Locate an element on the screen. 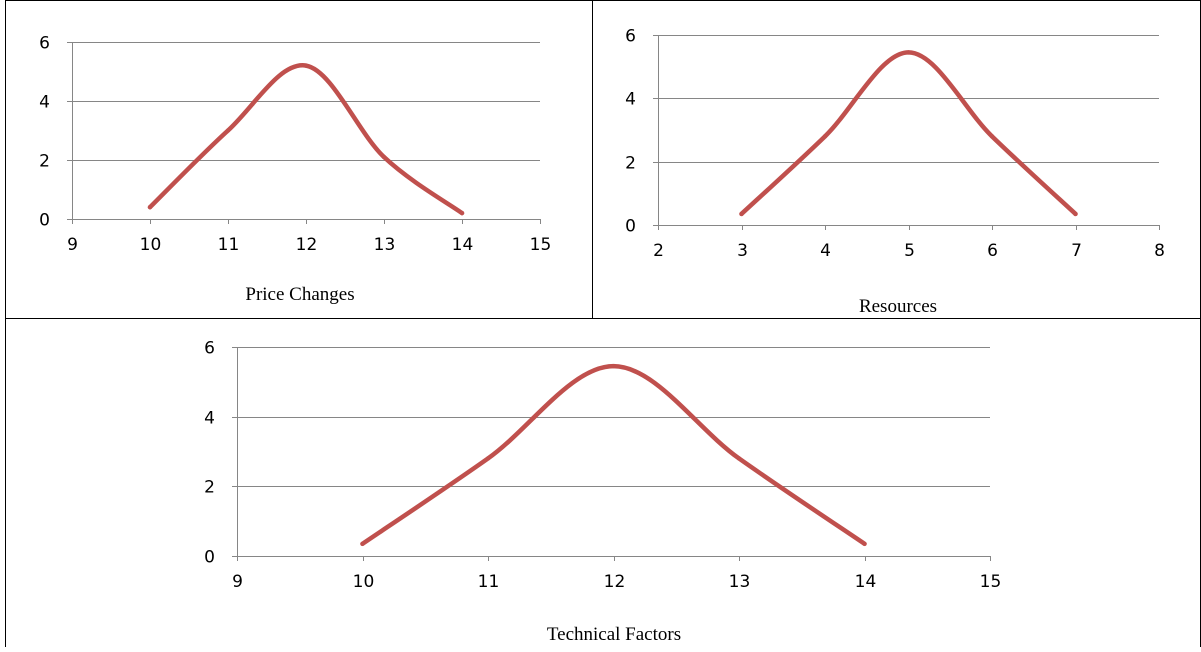  chart-caption-resources: Resources is located at coordinates (898, 306).